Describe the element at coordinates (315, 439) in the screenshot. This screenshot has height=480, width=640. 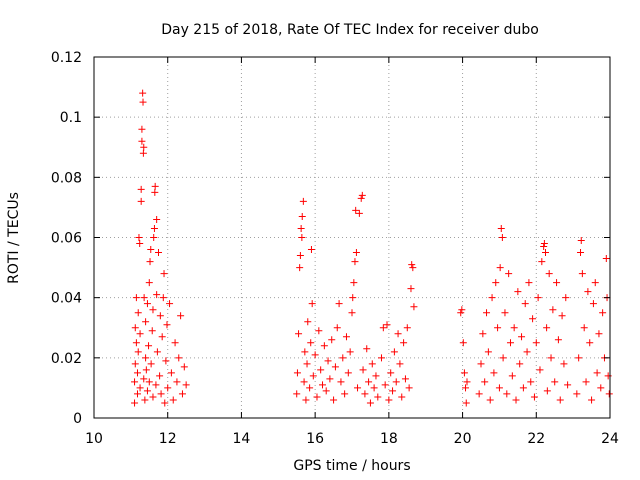
I see `x-tick-label: 16` at that location.